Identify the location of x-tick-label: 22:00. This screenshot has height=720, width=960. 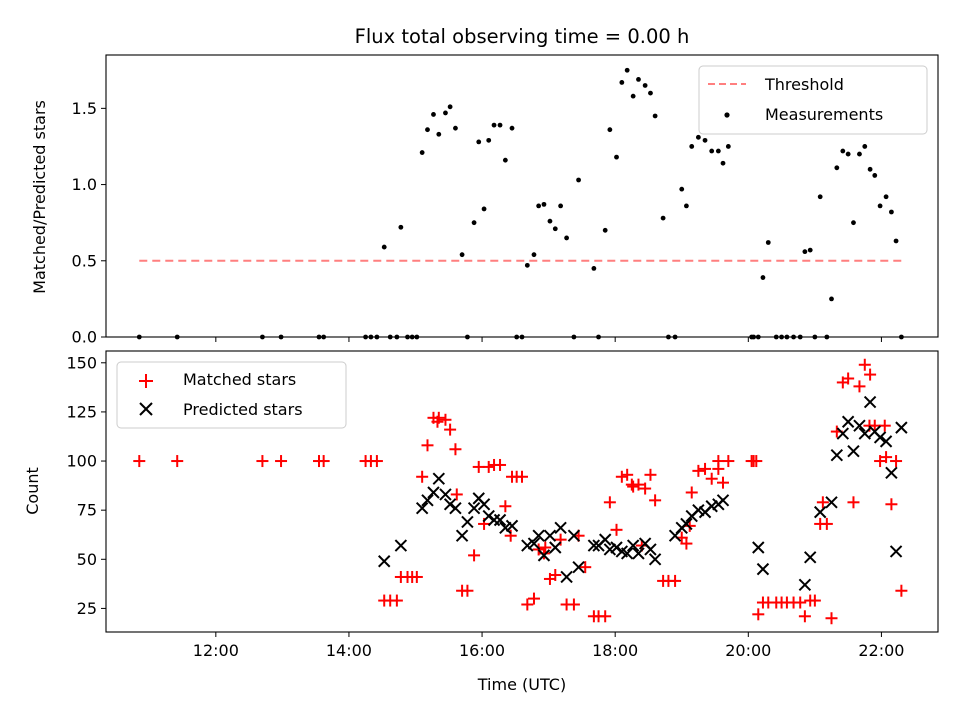
(881, 650).